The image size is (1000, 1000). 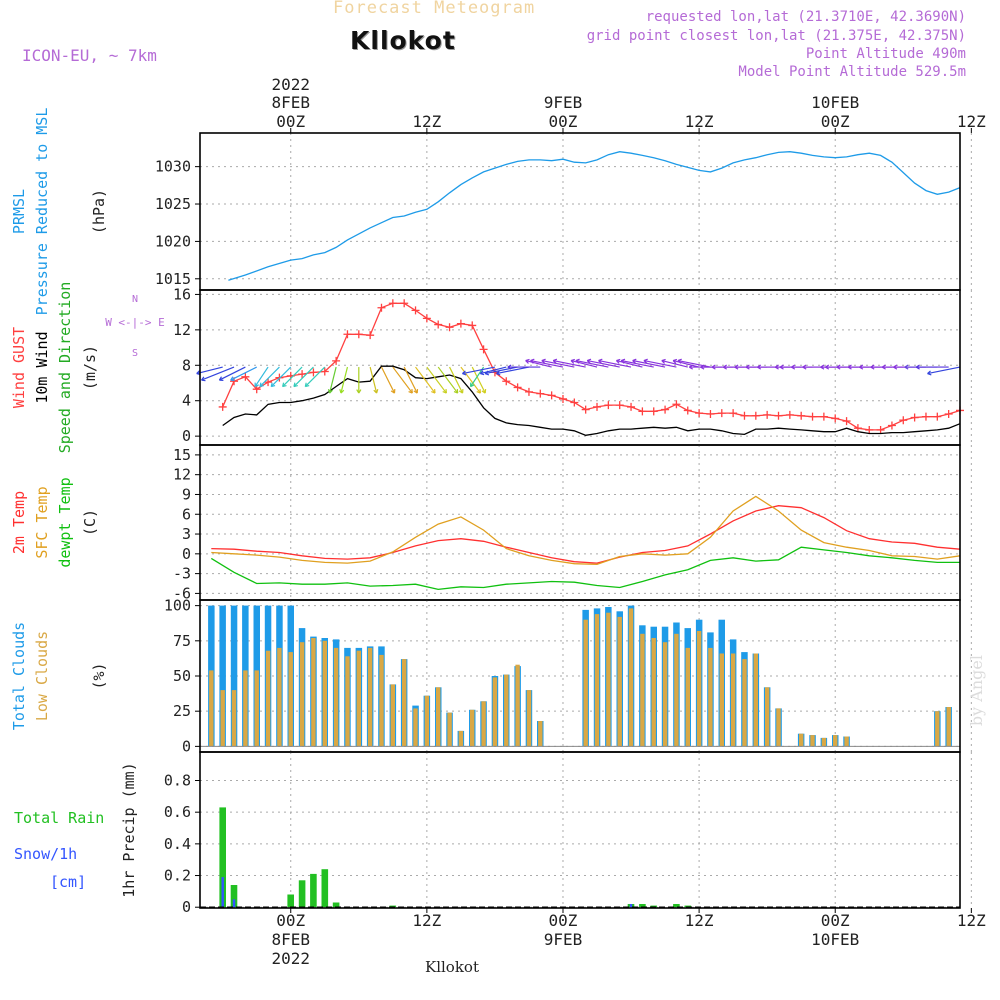 What do you see at coordinates (222, 676) in the screenshot?
I see `total-cloud-bar` at bounding box center [222, 676].